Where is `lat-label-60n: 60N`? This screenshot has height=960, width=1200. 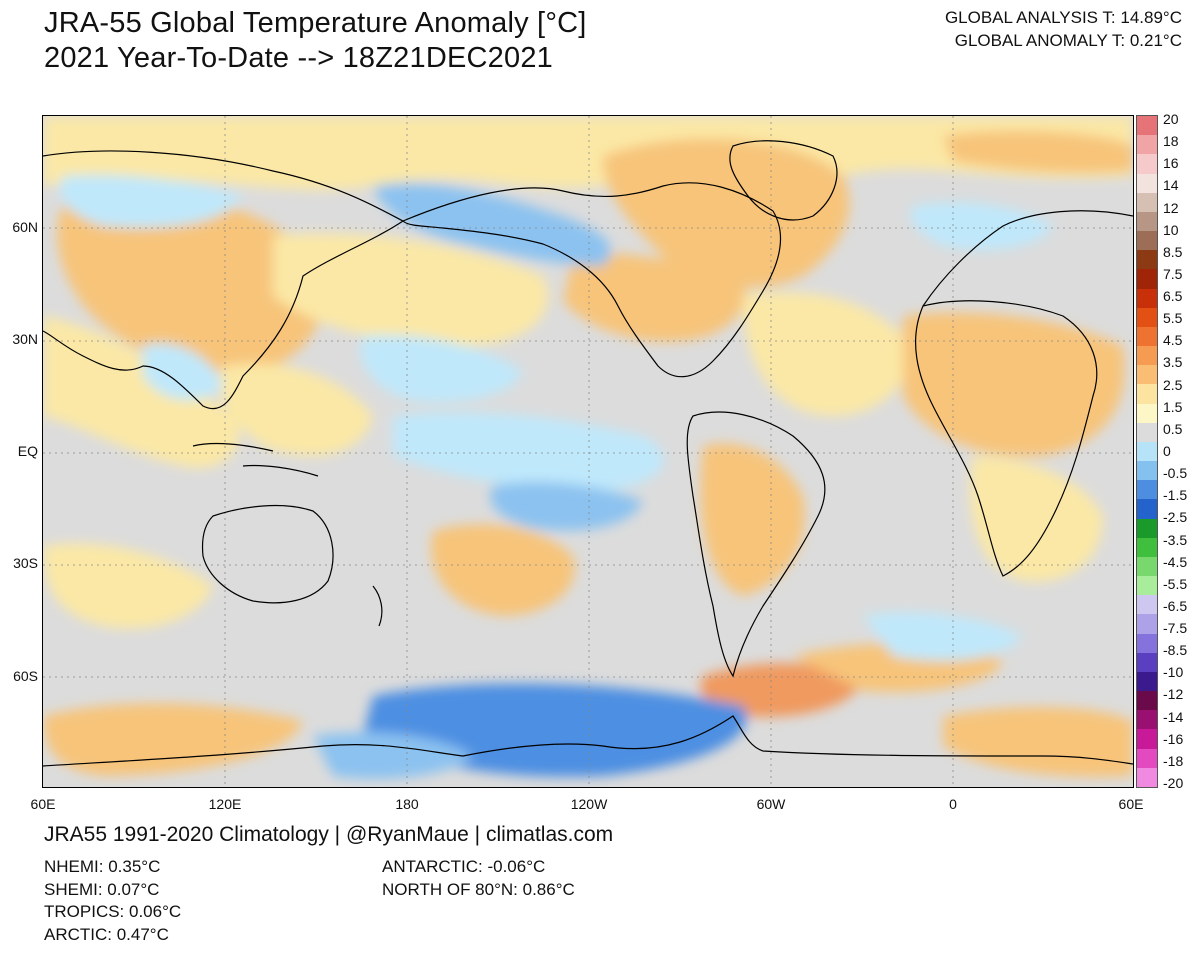
lat-label-60n: 60N is located at coordinates (25, 227).